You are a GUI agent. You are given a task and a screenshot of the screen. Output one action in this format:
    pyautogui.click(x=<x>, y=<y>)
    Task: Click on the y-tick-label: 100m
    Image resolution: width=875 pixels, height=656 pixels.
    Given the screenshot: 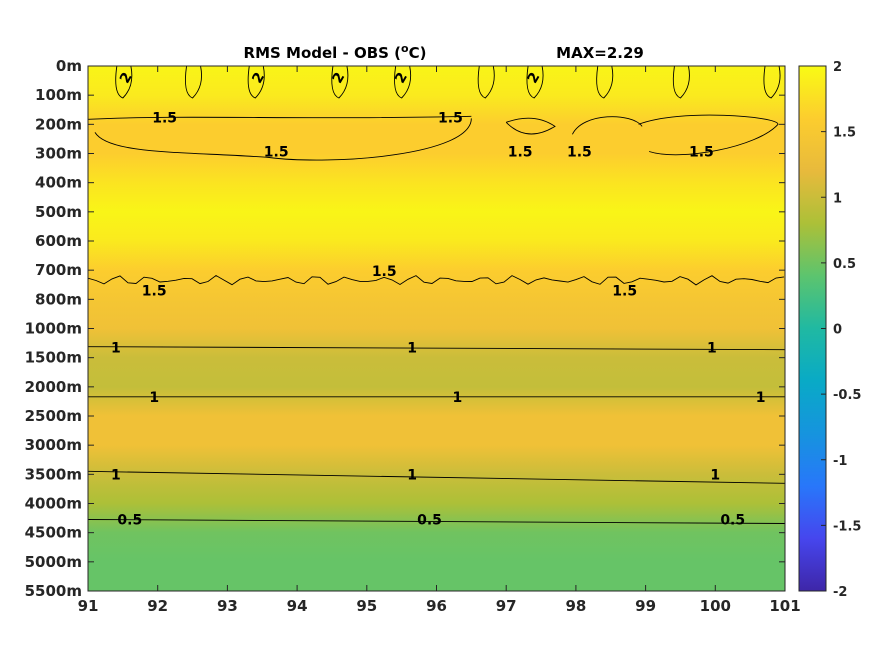 What is the action you would take?
    pyautogui.click(x=58, y=95)
    